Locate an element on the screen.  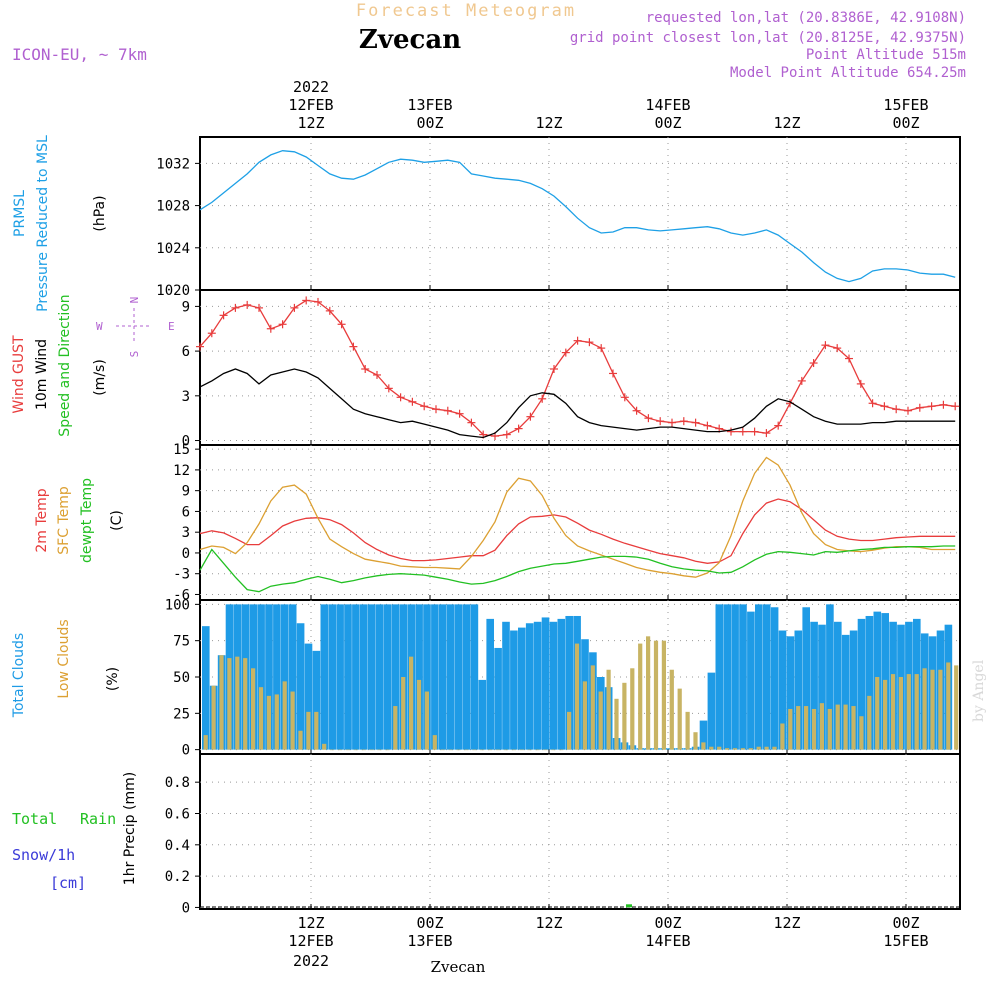
y-tick-label: 12 is located at coordinates (181, 471).